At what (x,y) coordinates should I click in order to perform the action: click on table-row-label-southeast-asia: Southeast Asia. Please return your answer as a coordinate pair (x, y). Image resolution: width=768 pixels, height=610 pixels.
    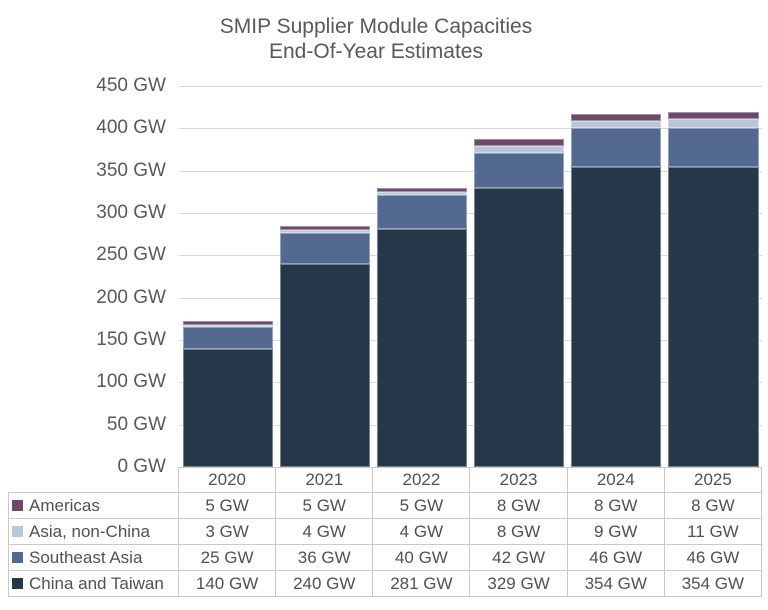
    Looking at the image, I should click on (93, 558).